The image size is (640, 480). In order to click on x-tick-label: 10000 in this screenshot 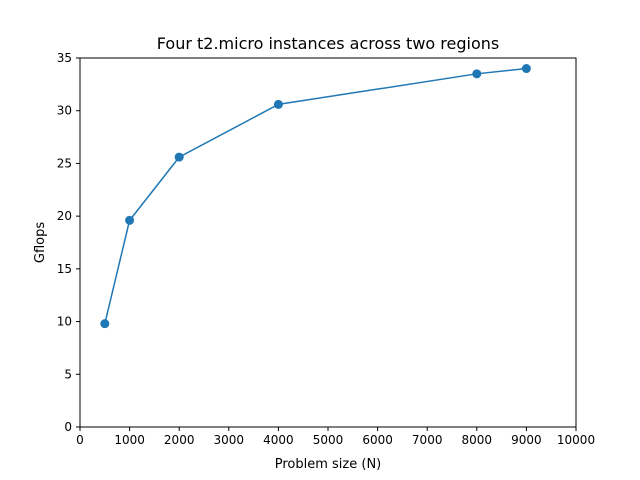, I will do `click(576, 440)`.